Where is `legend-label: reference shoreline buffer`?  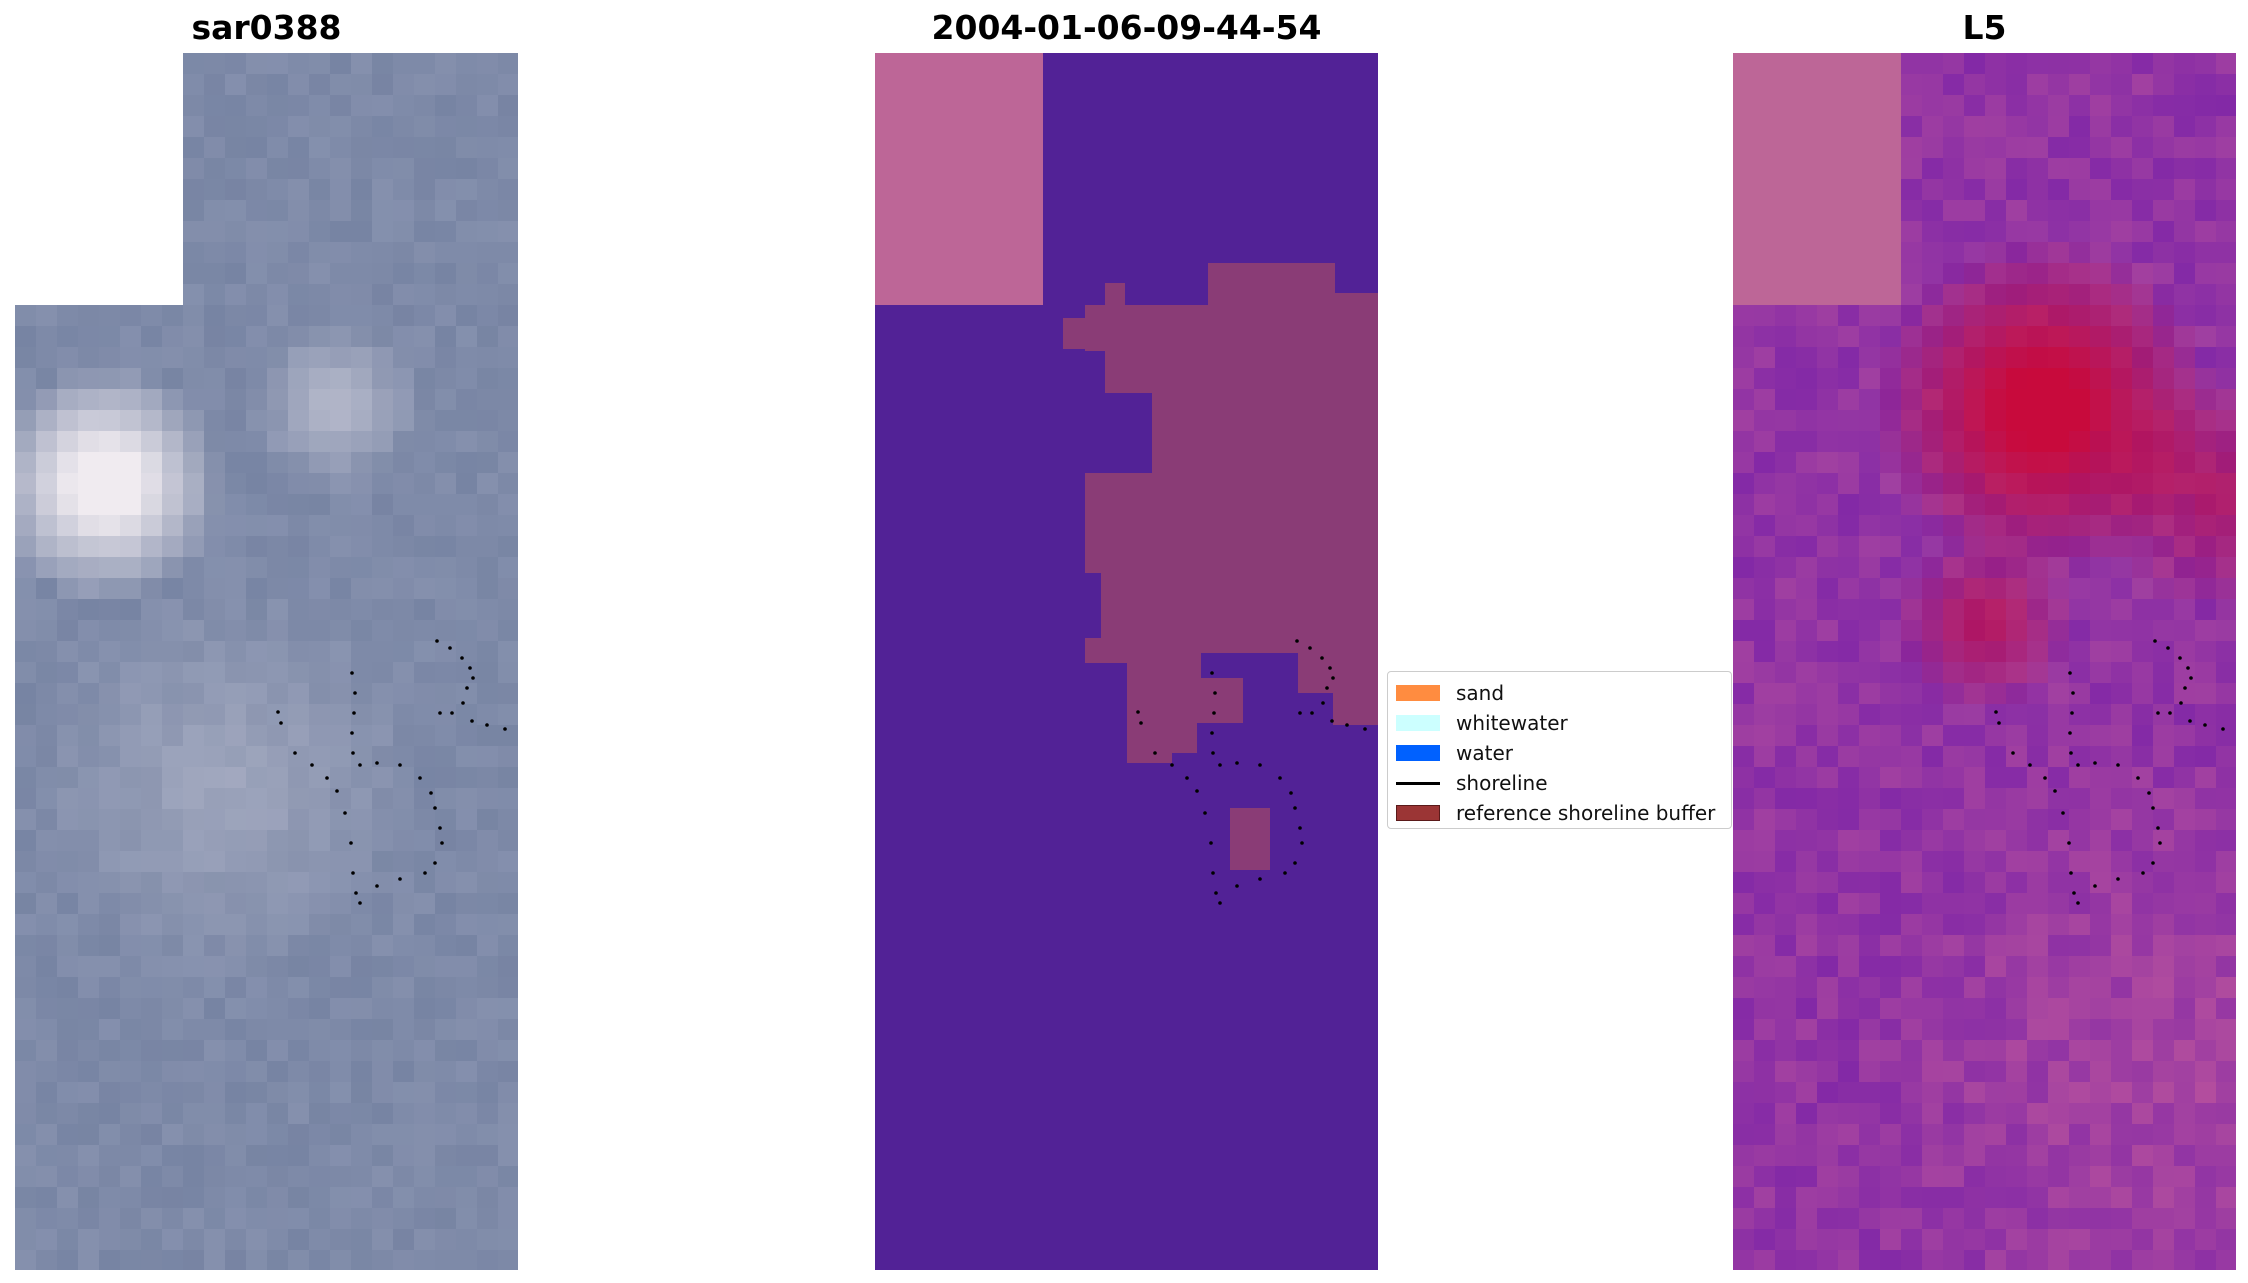 legend-label: reference shoreline buffer is located at coordinates (1586, 813).